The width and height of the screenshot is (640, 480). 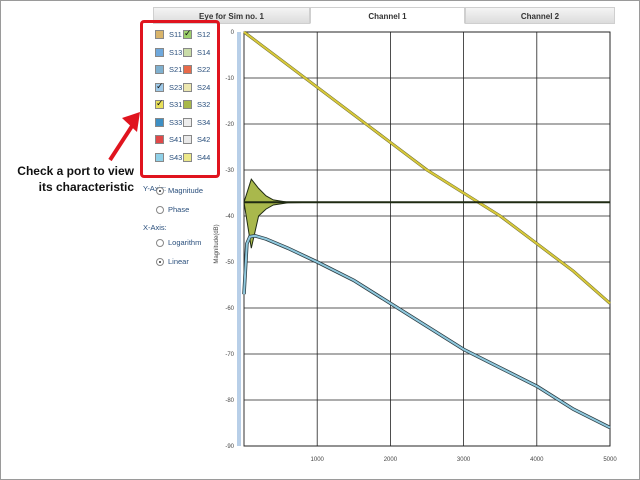 What do you see at coordinates (229, 401) in the screenshot?
I see `y-tick-label: -80` at bounding box center [229, 401].